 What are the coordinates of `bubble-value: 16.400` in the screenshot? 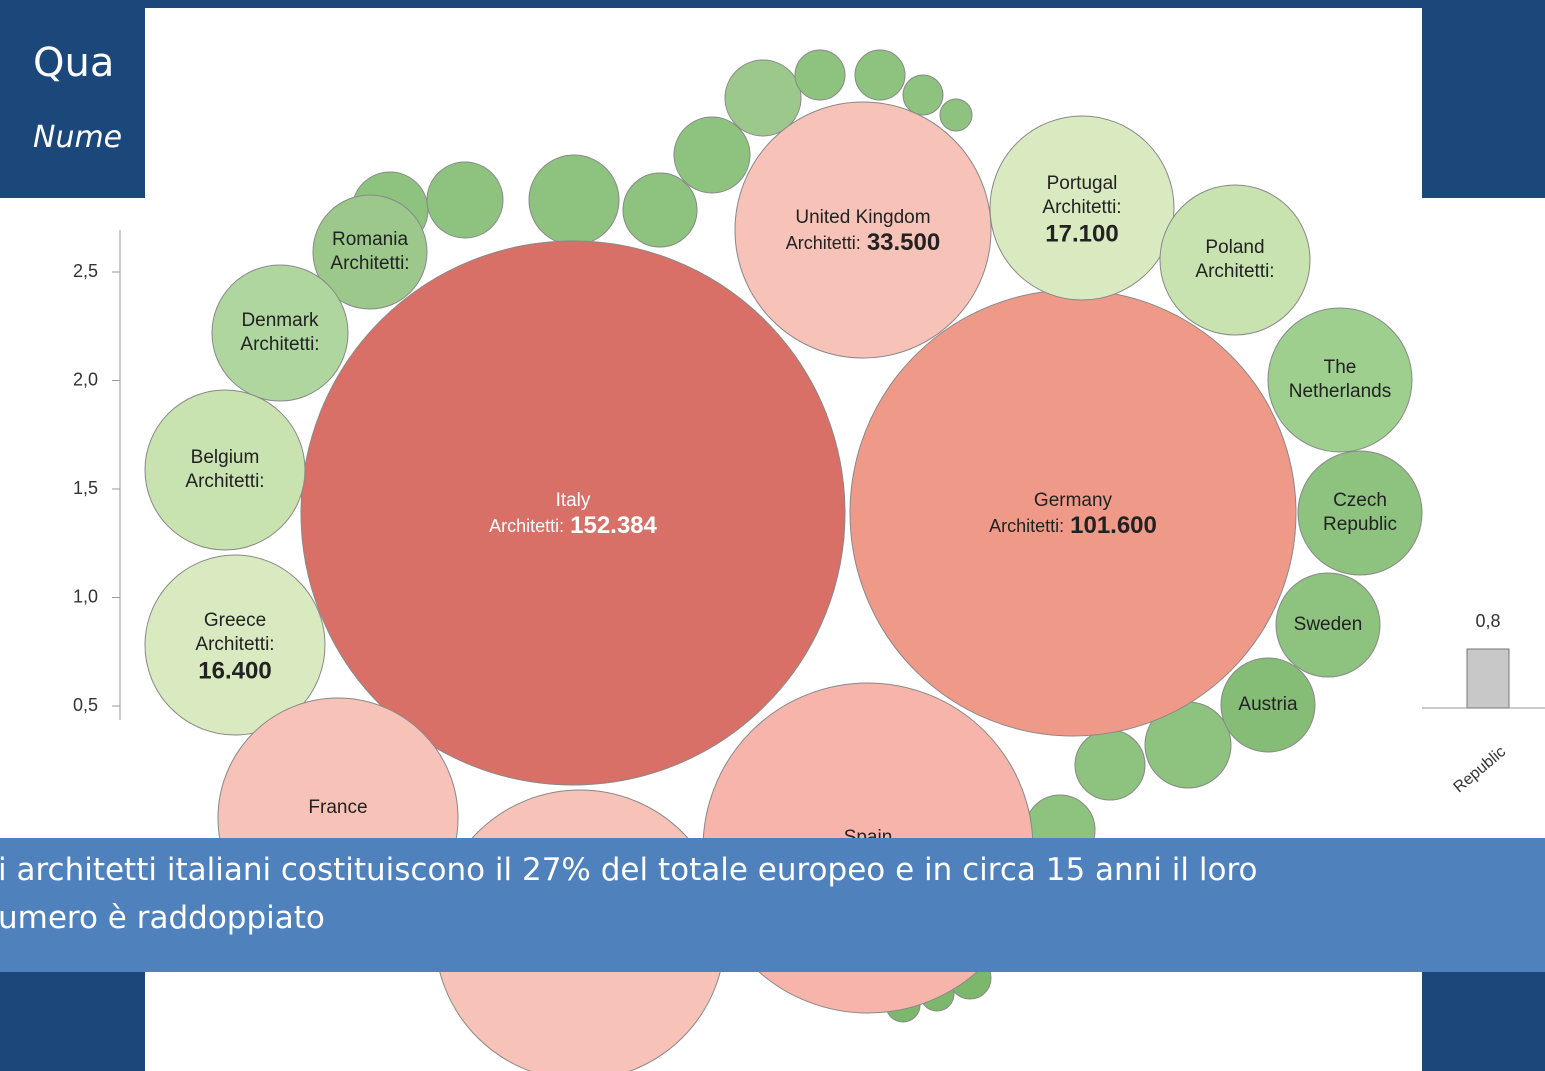 It's located at (234, 670).